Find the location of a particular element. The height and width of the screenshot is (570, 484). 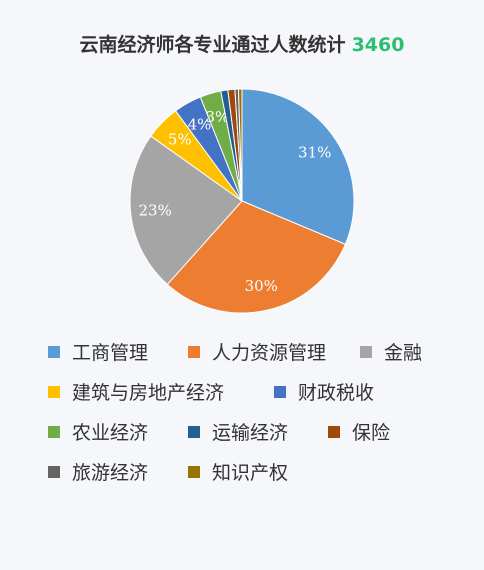

chart-title-text: 云南经济师各专业通过人数统计 is located at coordinates (212, 45).